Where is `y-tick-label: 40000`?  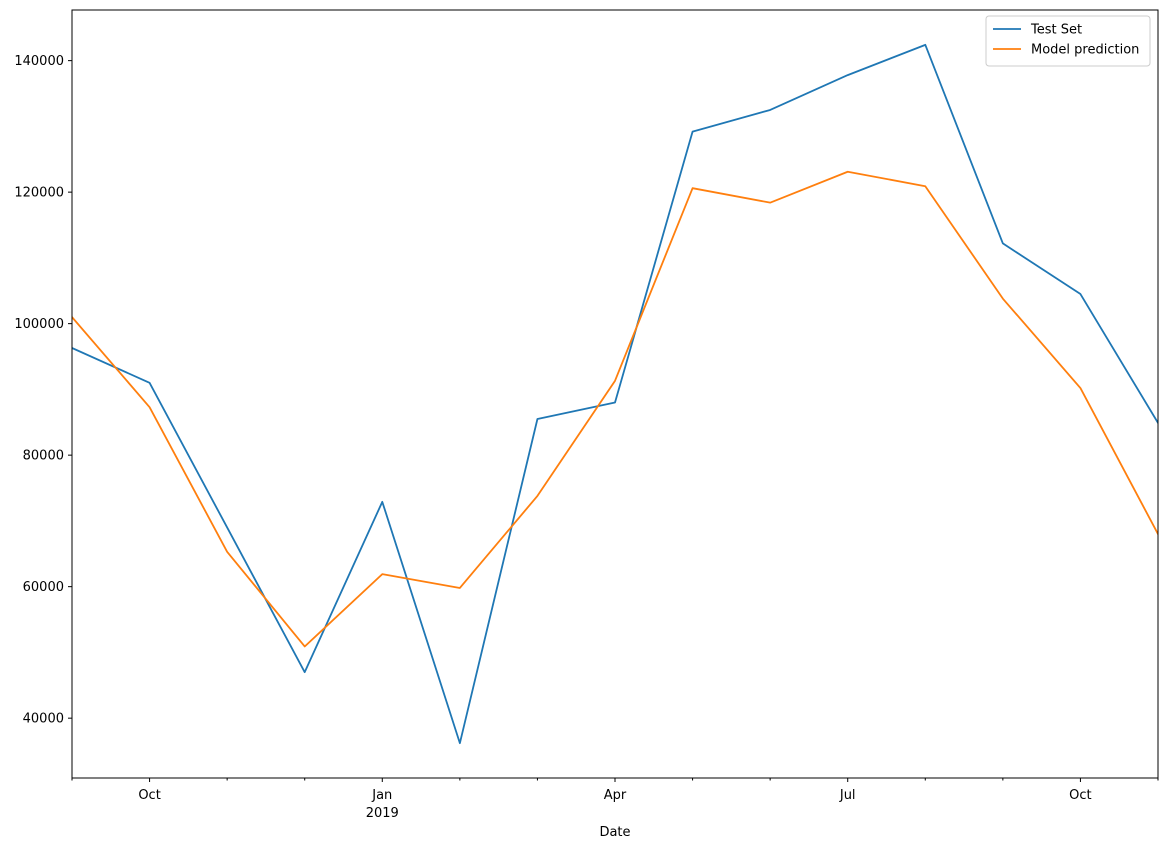
y-tick-label: 40000 is located at coordinates (43, 719).